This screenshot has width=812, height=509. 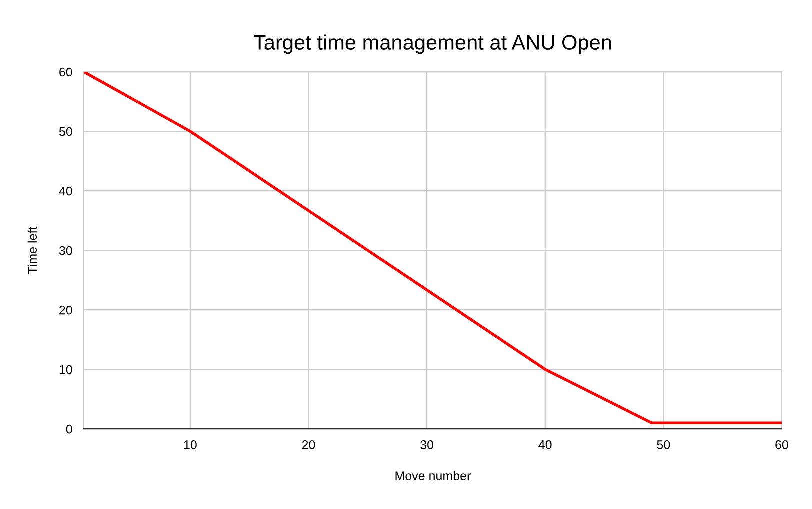 I want to click on x-tick-label: 30, so click(x=427, y=445).